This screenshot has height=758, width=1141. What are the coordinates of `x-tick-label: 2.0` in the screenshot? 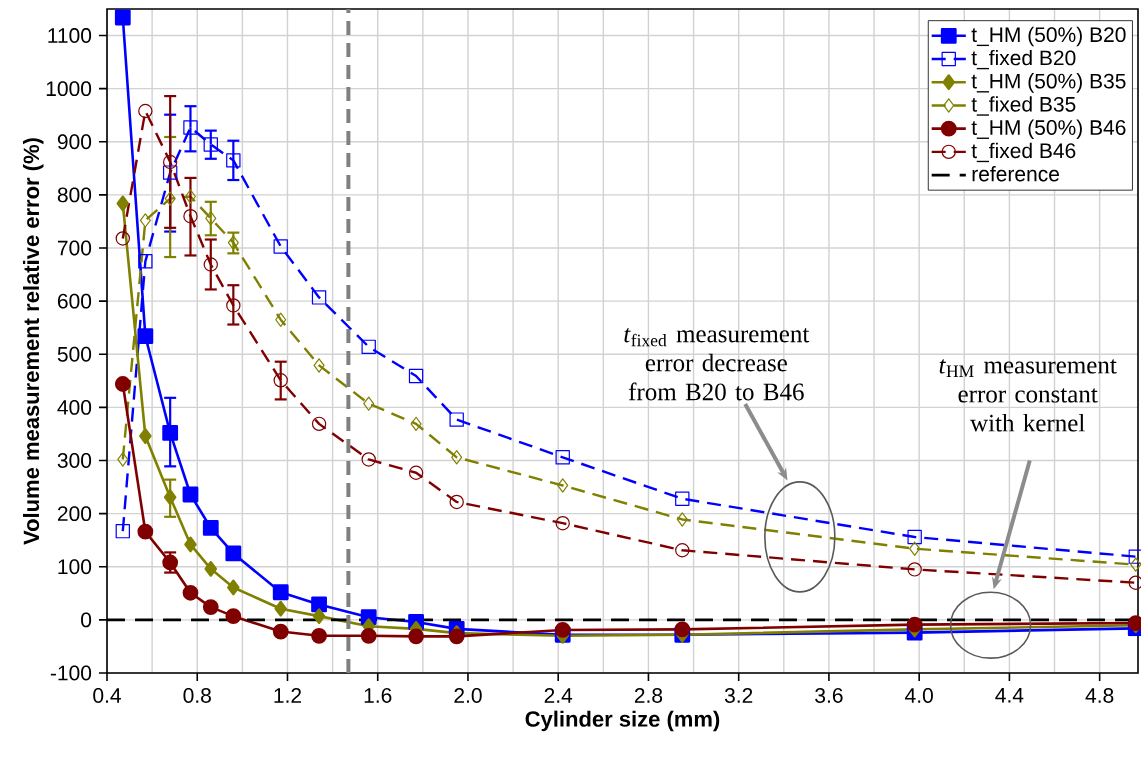 It's located at (468, 695).